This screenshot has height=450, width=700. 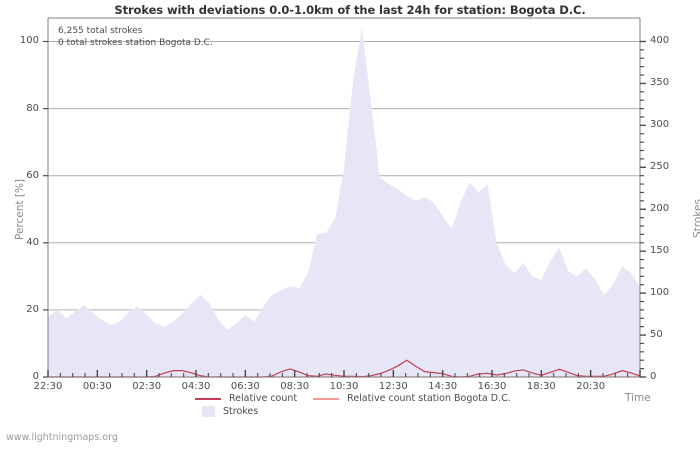 What do you see at coordinates (638, 398) in the screenshot?
I see `x-axis-label: Time` at bounding box center [638, 398].